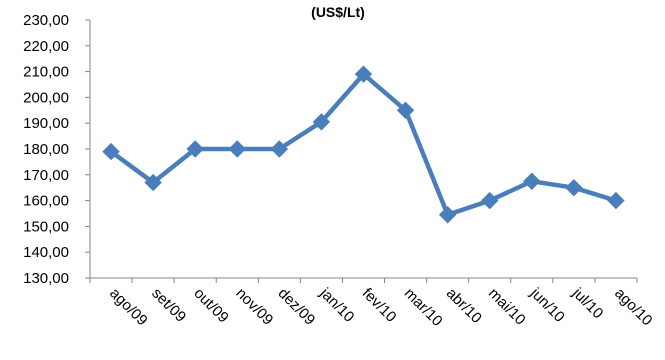 The width and height of the screenshot is (665, 360). I want to click on x-tick-label: abr/10, so click(464, 306).